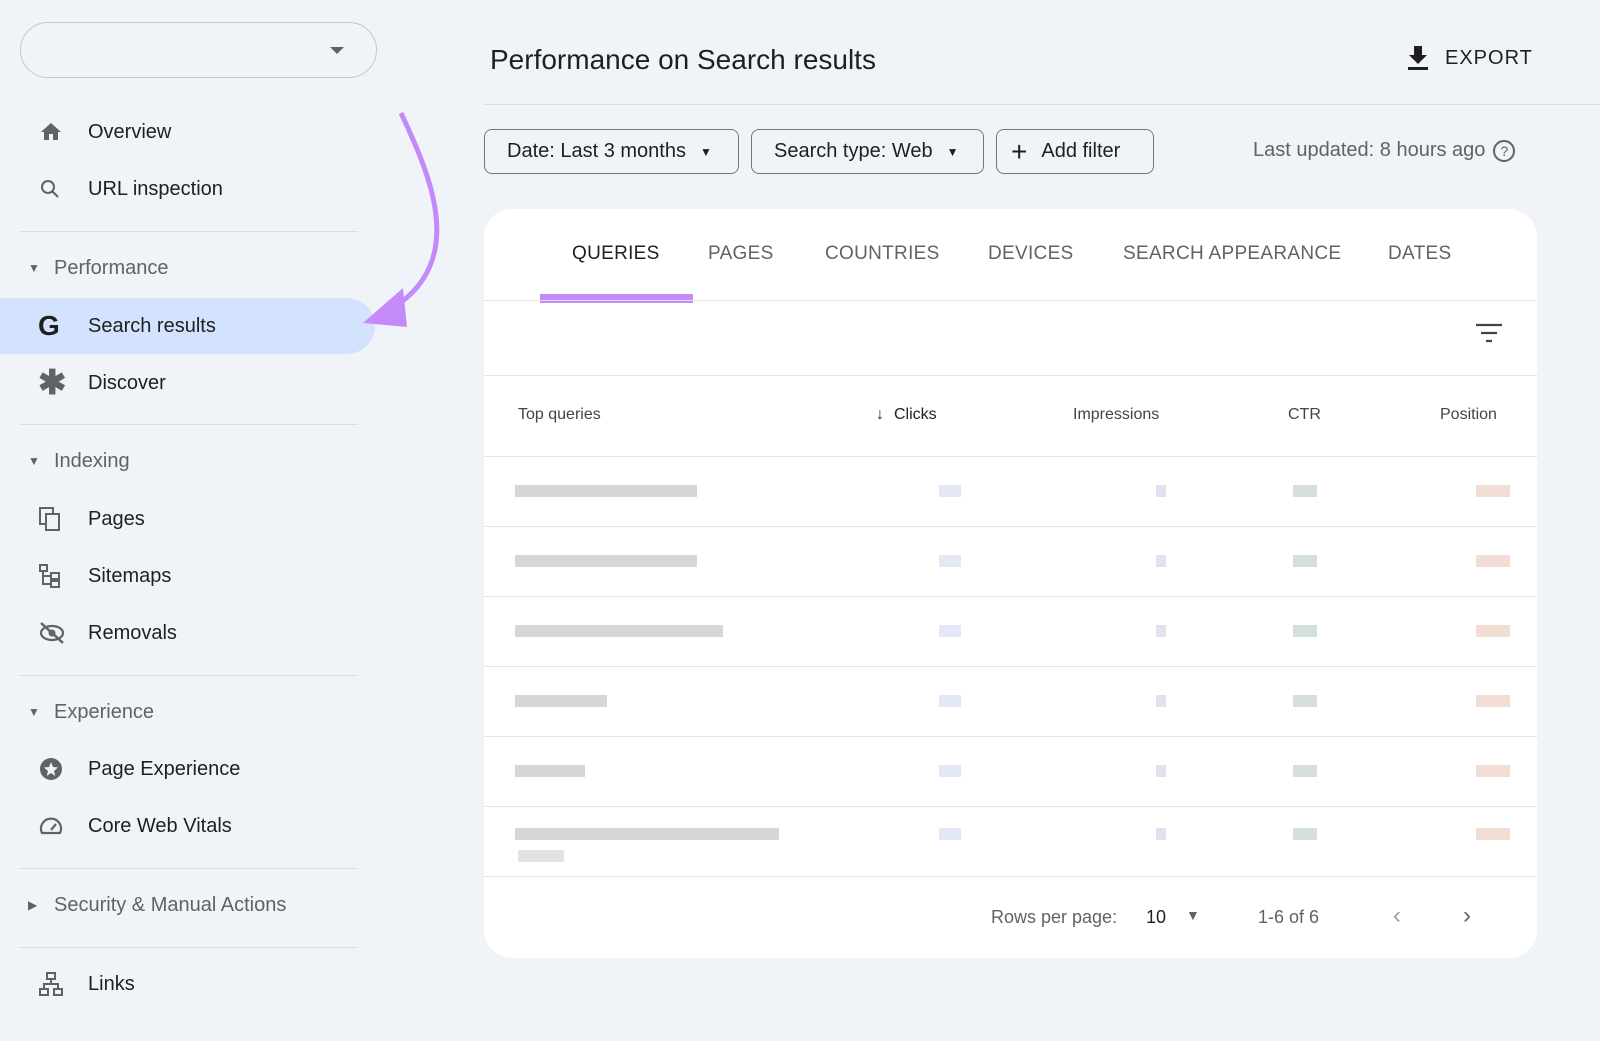 This screenshot has width=1600, height=1041. I want to click on date-filter-chip: Date: Last 3 months ▼, so click(611, 151).